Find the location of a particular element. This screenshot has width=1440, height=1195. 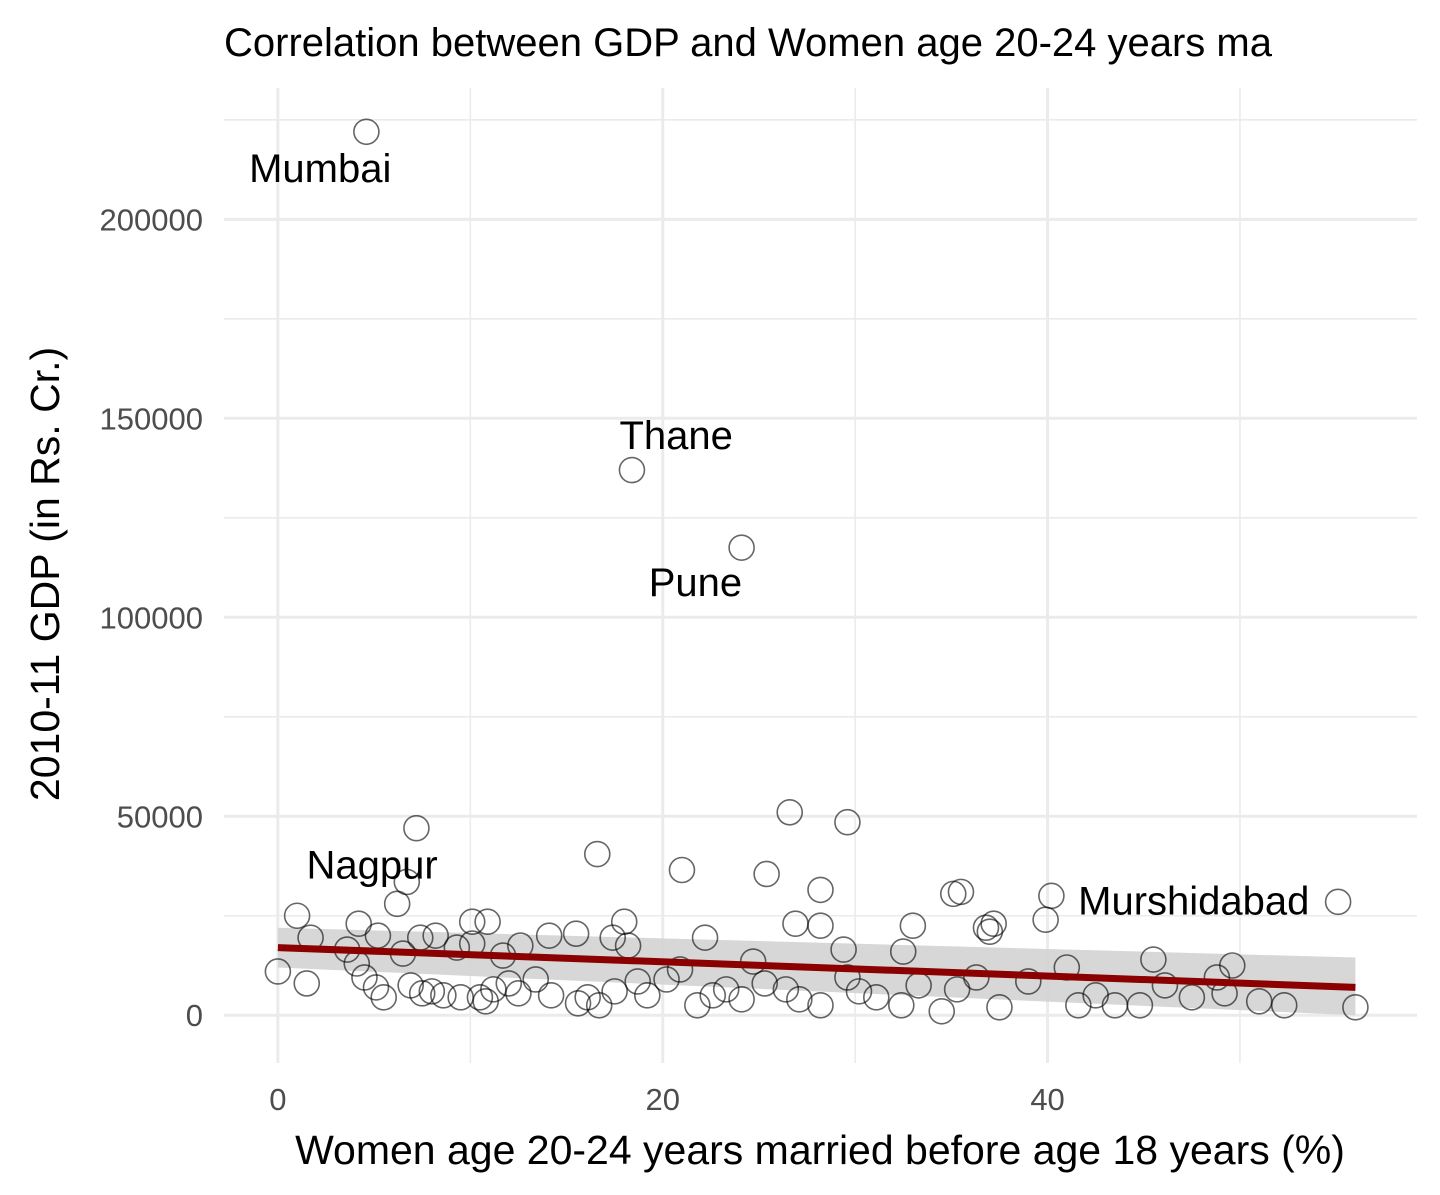

y-tick-label: 50000 is located at coordinates (160, 816).